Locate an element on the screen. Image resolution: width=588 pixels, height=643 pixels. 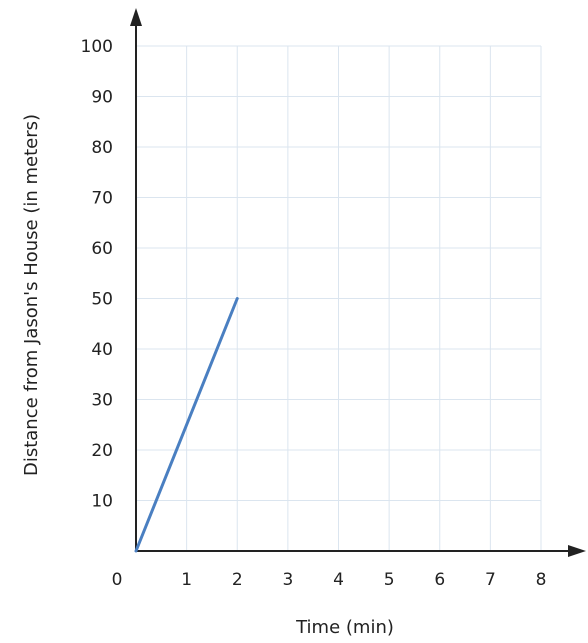
x-axis-label: Time (min) is located at coordinates (344, 627).